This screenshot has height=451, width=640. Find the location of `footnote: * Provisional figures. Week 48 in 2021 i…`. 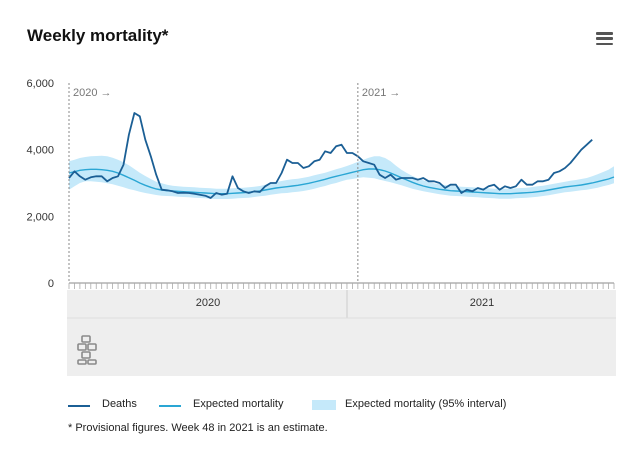

footnote: * Provisional figures. Week 48 in 2021 i… is located at coordinates (198, 428).